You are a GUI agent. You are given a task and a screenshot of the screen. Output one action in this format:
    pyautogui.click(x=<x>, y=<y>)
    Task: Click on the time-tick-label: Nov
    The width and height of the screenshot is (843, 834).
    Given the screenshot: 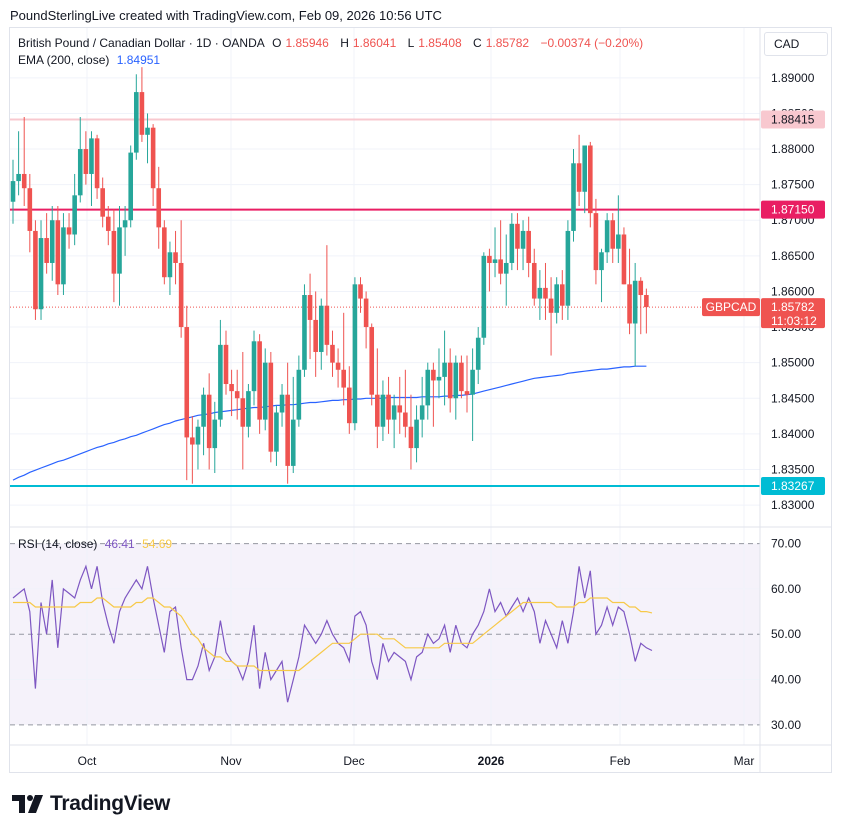 What is the action you would take?
    pyautogui.click(x=230, y=761)
    